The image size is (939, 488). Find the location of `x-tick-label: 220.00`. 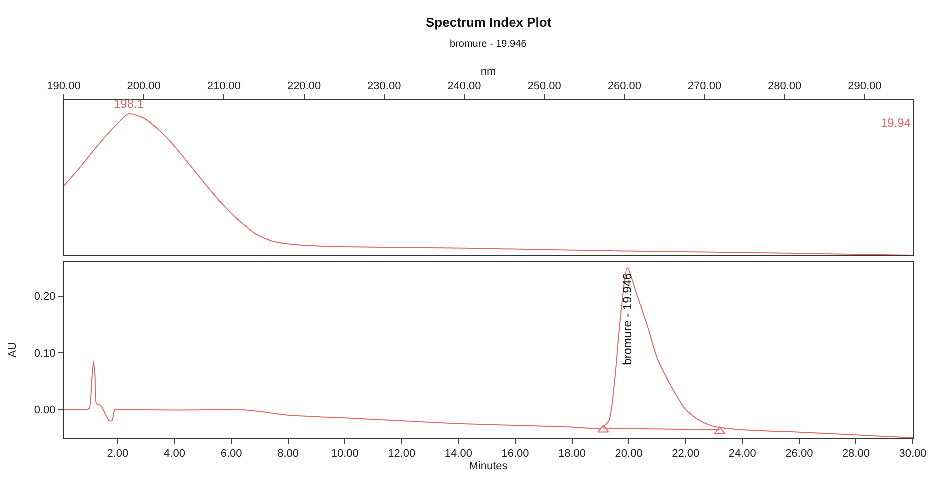

x-tick-label: 220.00 is located at coordinates (304, 86).